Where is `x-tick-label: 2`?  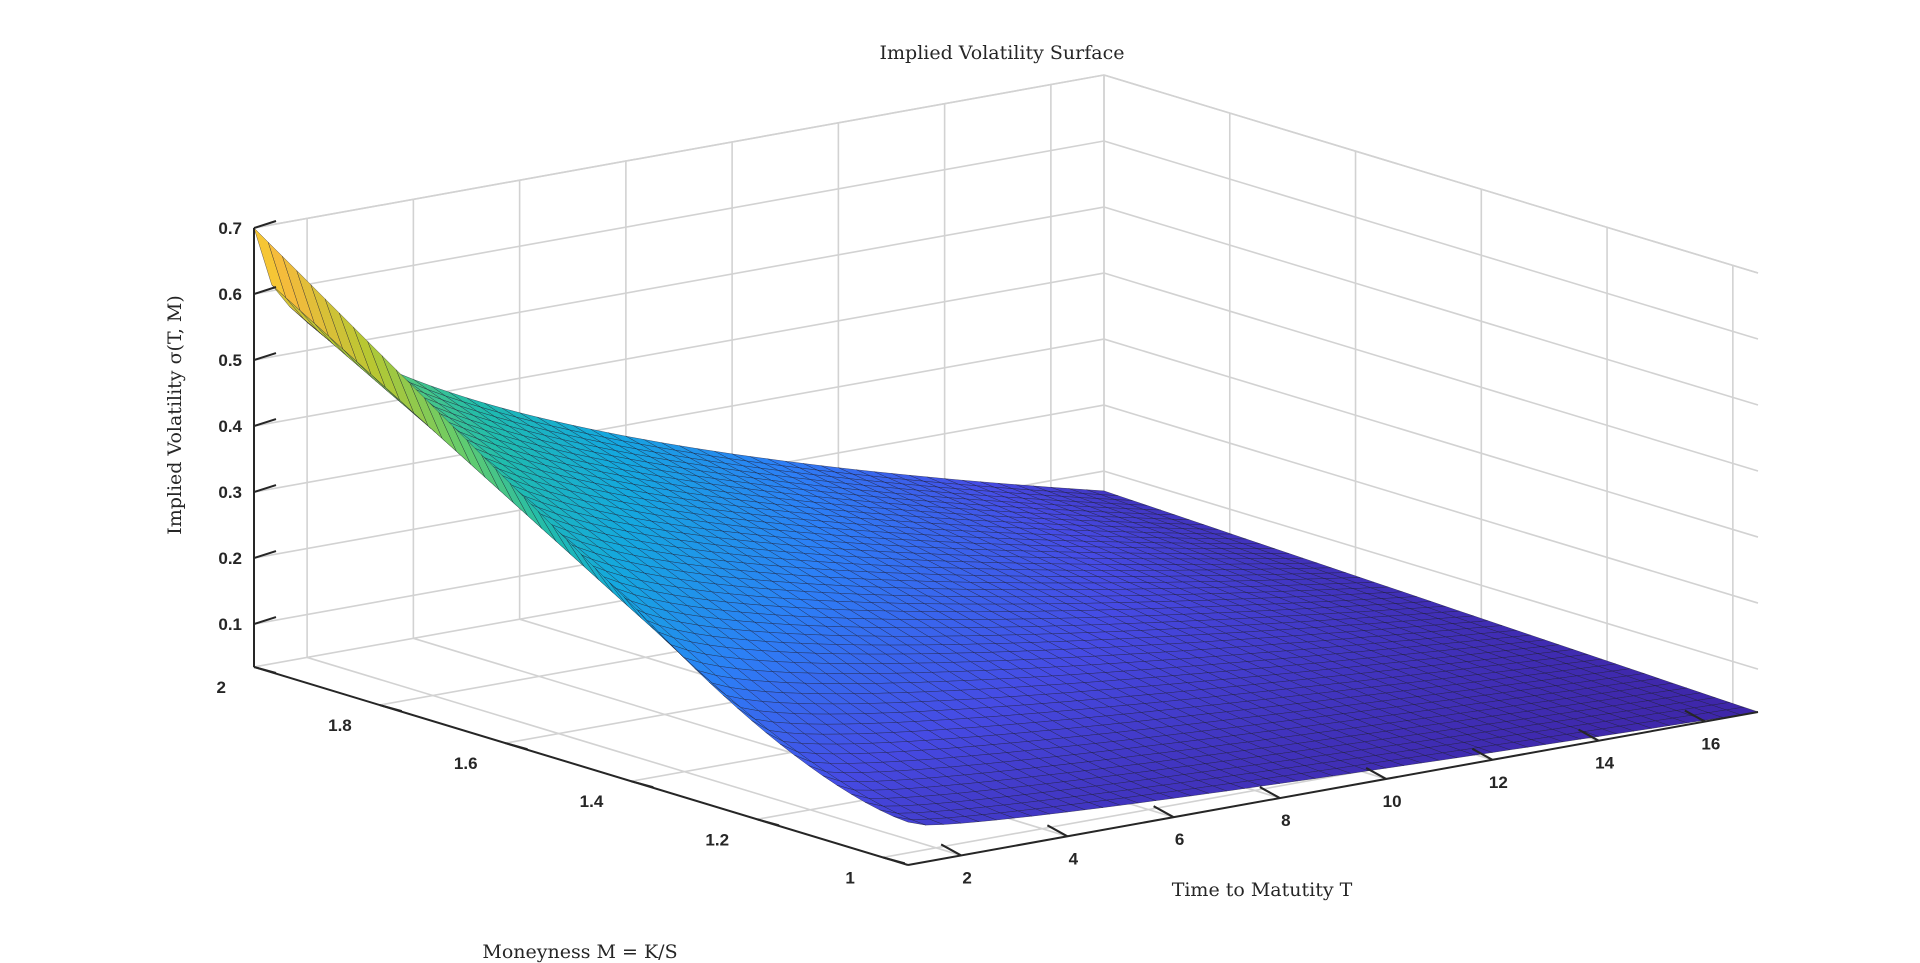
x-tick-label: 2 is located at coordinates (966, 877).